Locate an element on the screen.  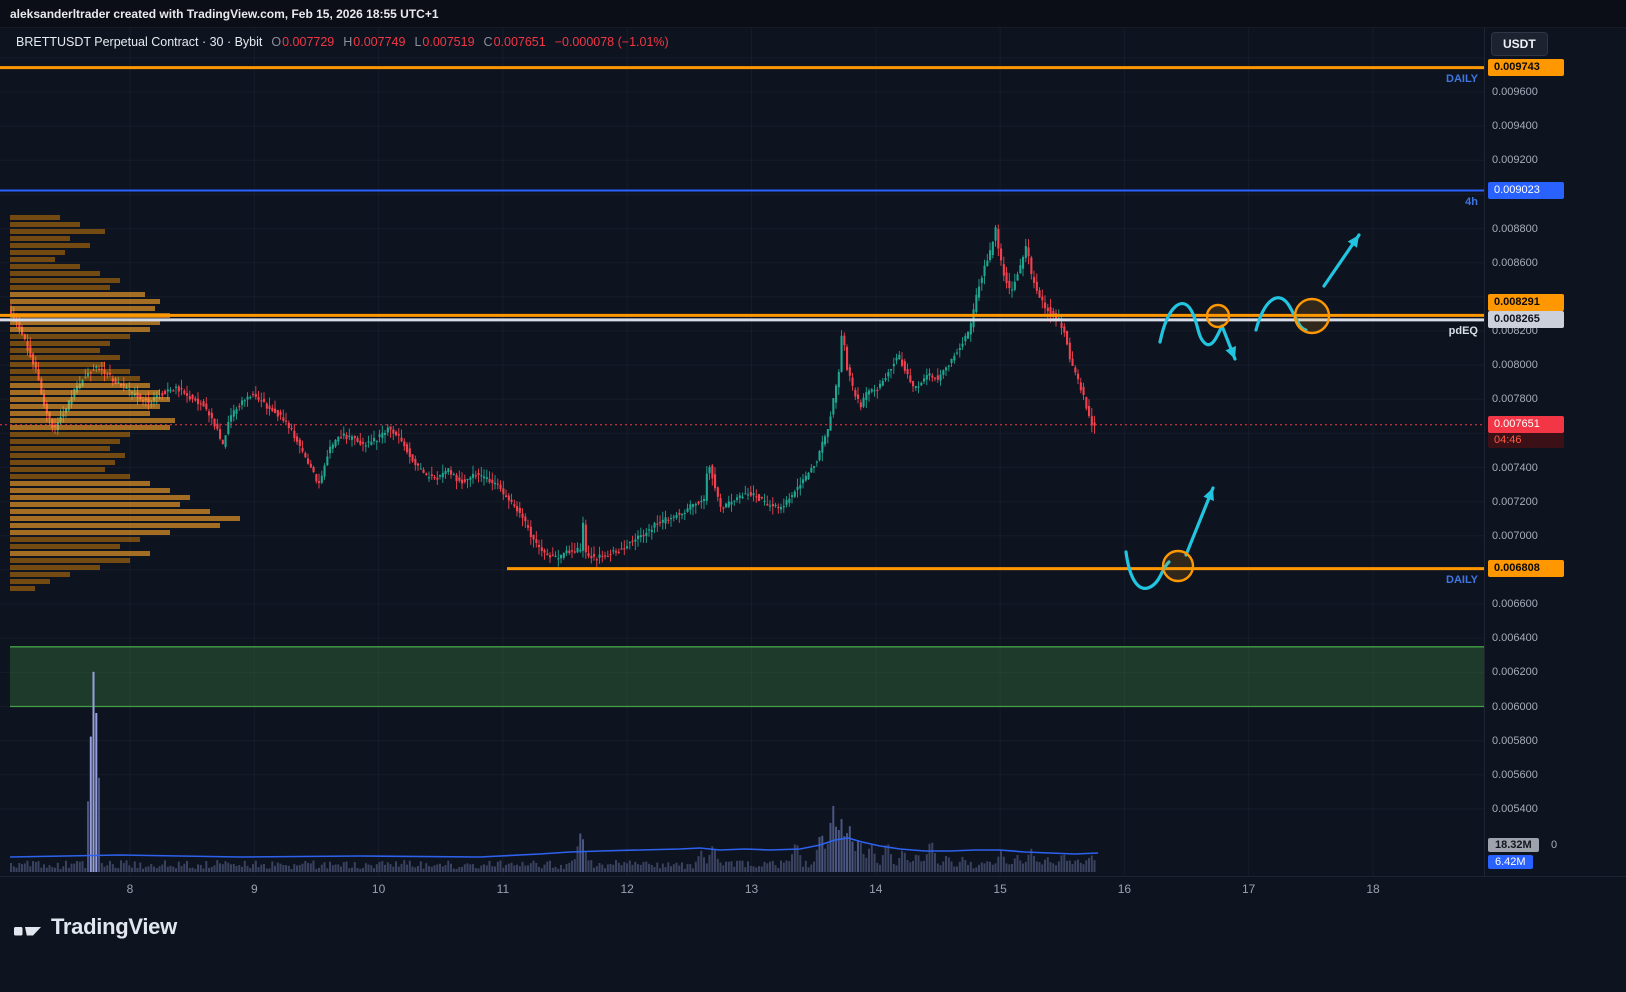
price-tag-orange: 0.006808 is located at coordinates (1526, 568).